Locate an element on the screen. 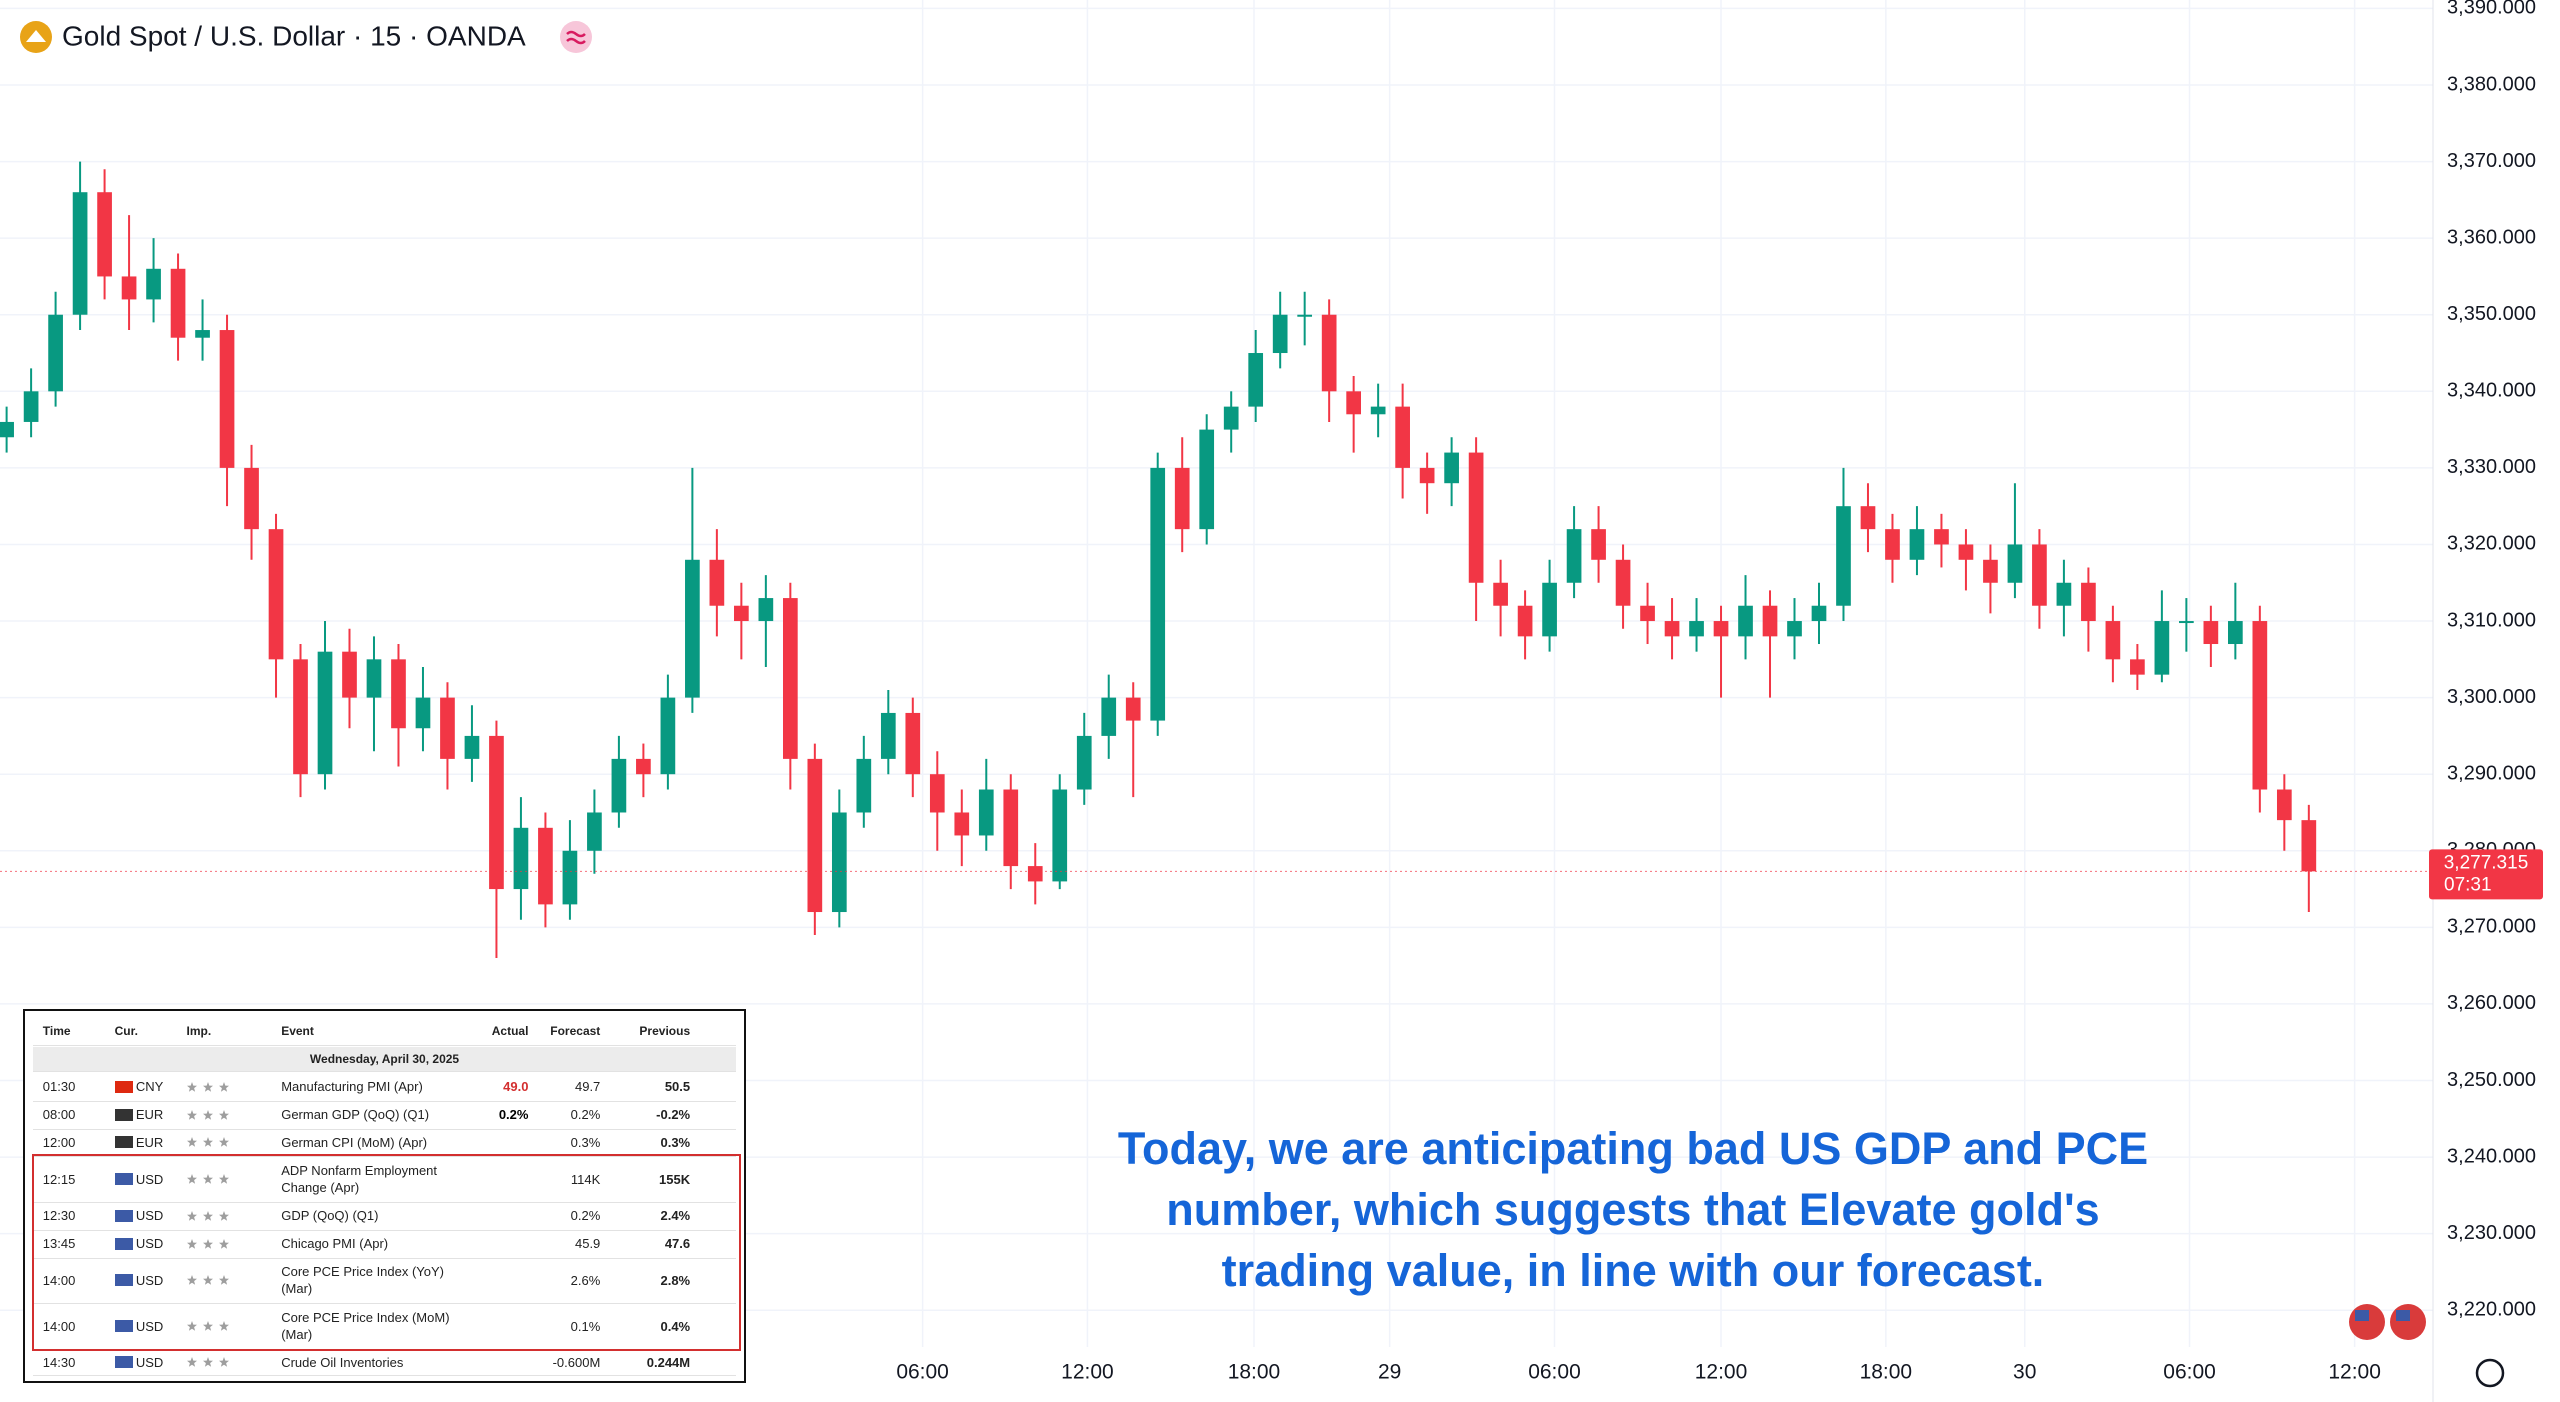  y-tick-label: 3,240.000 is located at coordinates (2491, 1156).